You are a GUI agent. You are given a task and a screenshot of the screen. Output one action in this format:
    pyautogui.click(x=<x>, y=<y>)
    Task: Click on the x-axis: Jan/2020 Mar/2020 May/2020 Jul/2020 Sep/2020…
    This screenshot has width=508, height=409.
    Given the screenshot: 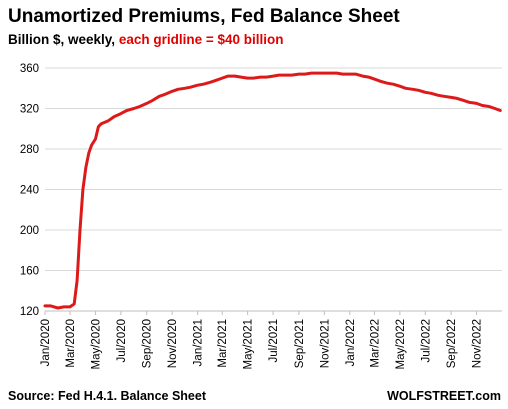 What is the action you would take?
    pyautogui.click(x=262, y=340)
    